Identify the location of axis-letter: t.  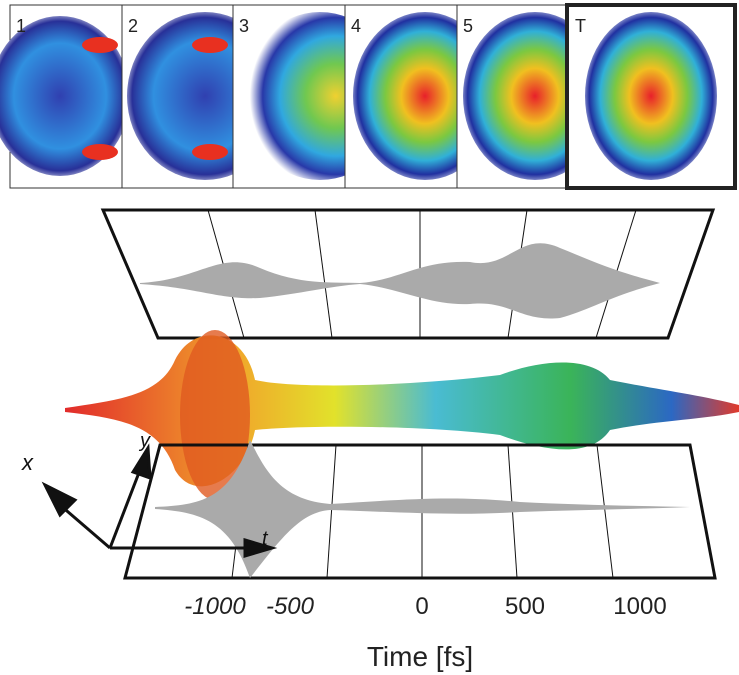
(265, 539).